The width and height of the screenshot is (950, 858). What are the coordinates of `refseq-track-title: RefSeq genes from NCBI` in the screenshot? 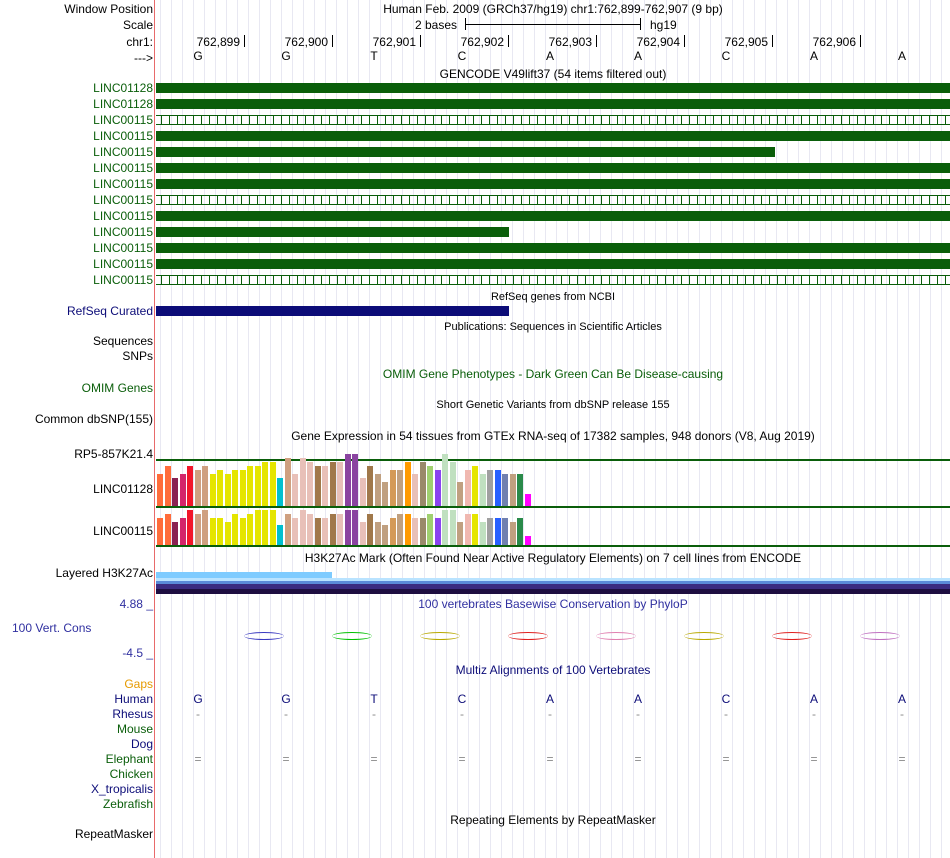 It's located at (553, 297).